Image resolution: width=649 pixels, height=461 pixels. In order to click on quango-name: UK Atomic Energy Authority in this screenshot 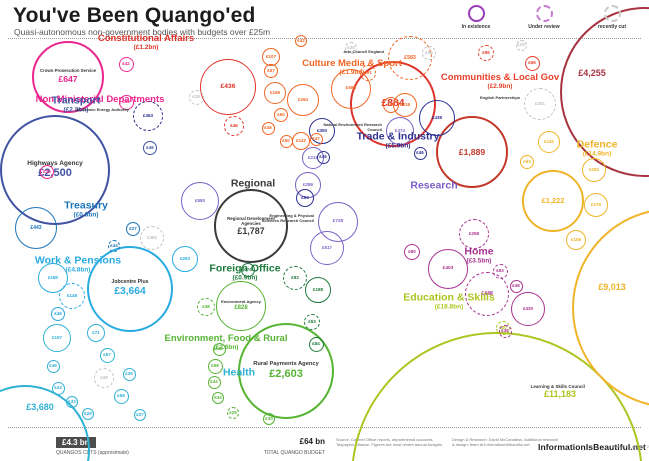, I will do `click(102, 109)`.